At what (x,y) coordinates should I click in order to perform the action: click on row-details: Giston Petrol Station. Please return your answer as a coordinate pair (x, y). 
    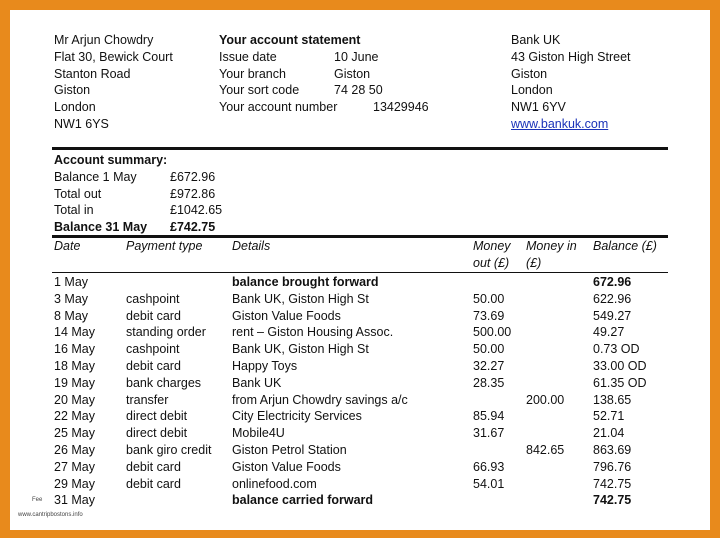
    Looking at the image, I should click on (289, 450).